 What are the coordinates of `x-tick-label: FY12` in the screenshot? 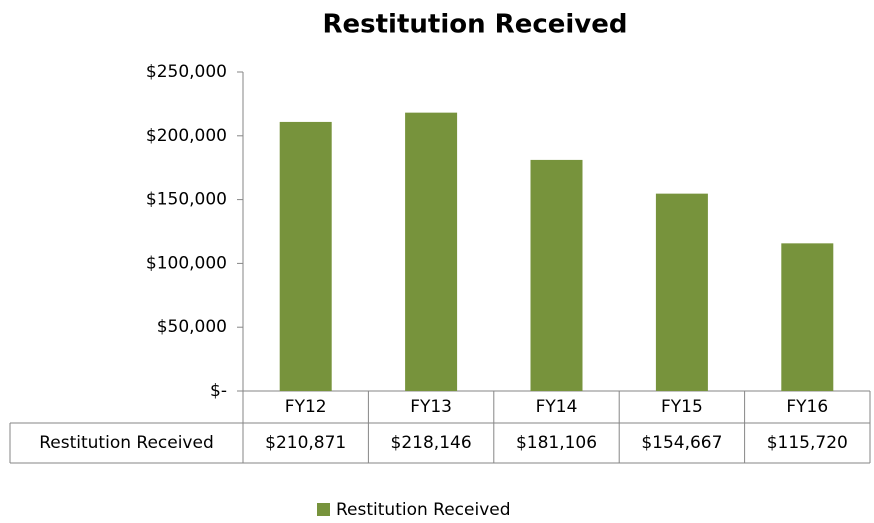 It's located at (306, 407).